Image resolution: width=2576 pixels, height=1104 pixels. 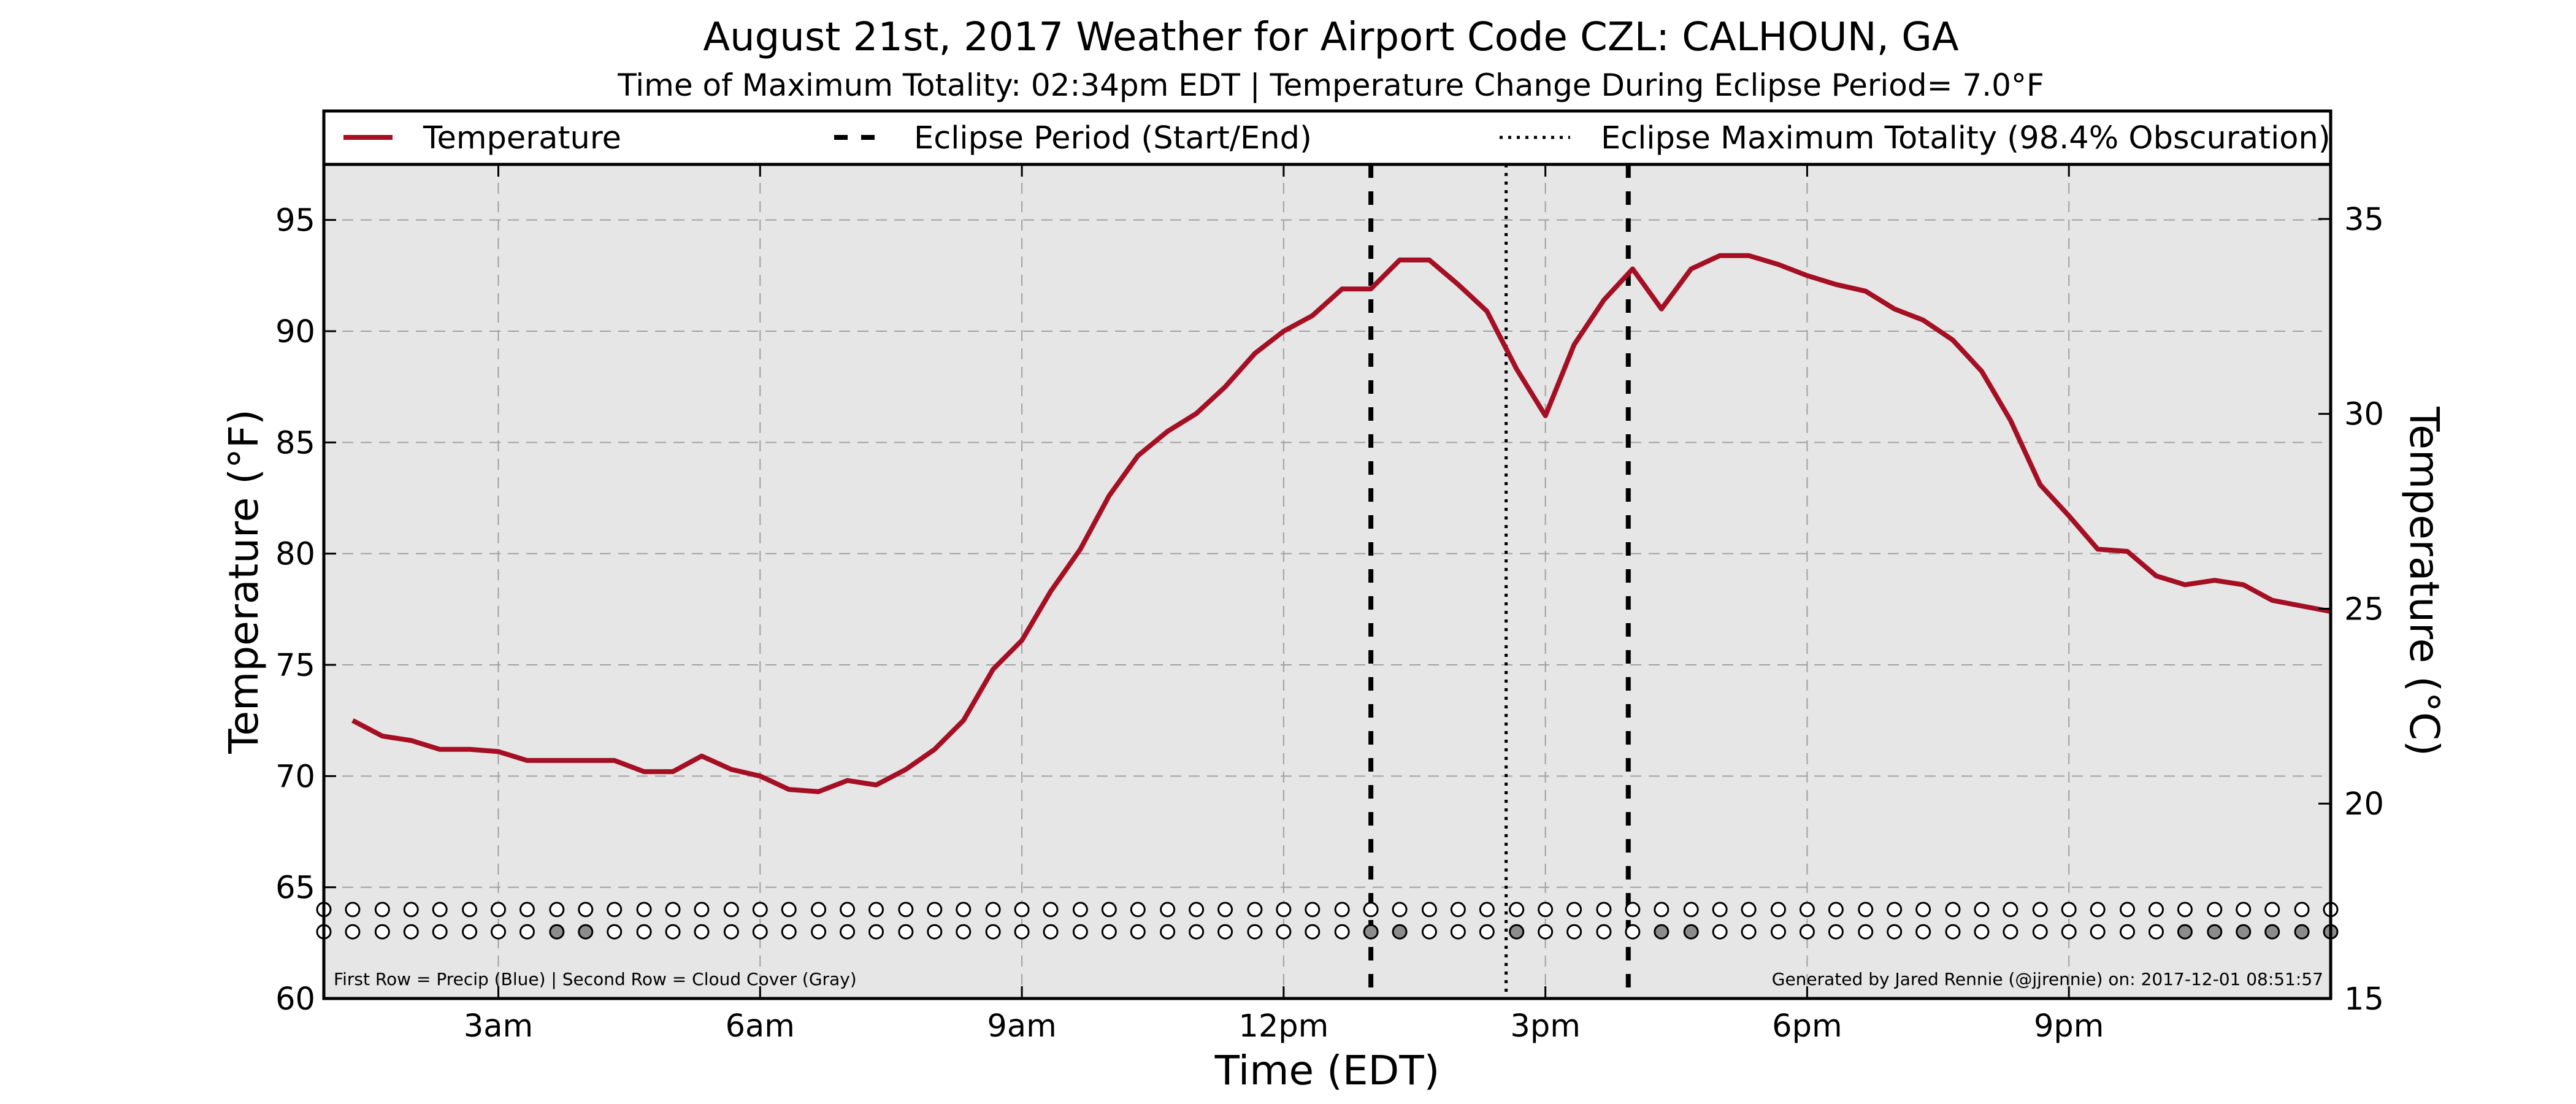 I want to click on right-axis-ticks: 15 20 25 30 35, so click(x=2351, y=610).